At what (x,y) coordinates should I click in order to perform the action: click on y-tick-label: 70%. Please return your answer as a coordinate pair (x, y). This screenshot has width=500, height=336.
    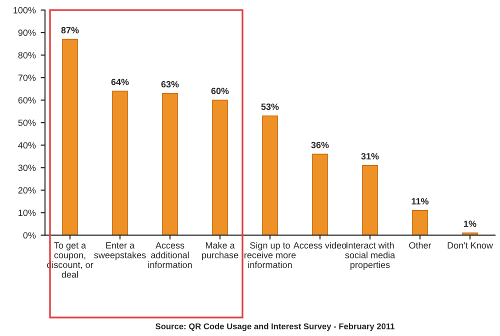
    Looking at the image, I should click on (27, 77).